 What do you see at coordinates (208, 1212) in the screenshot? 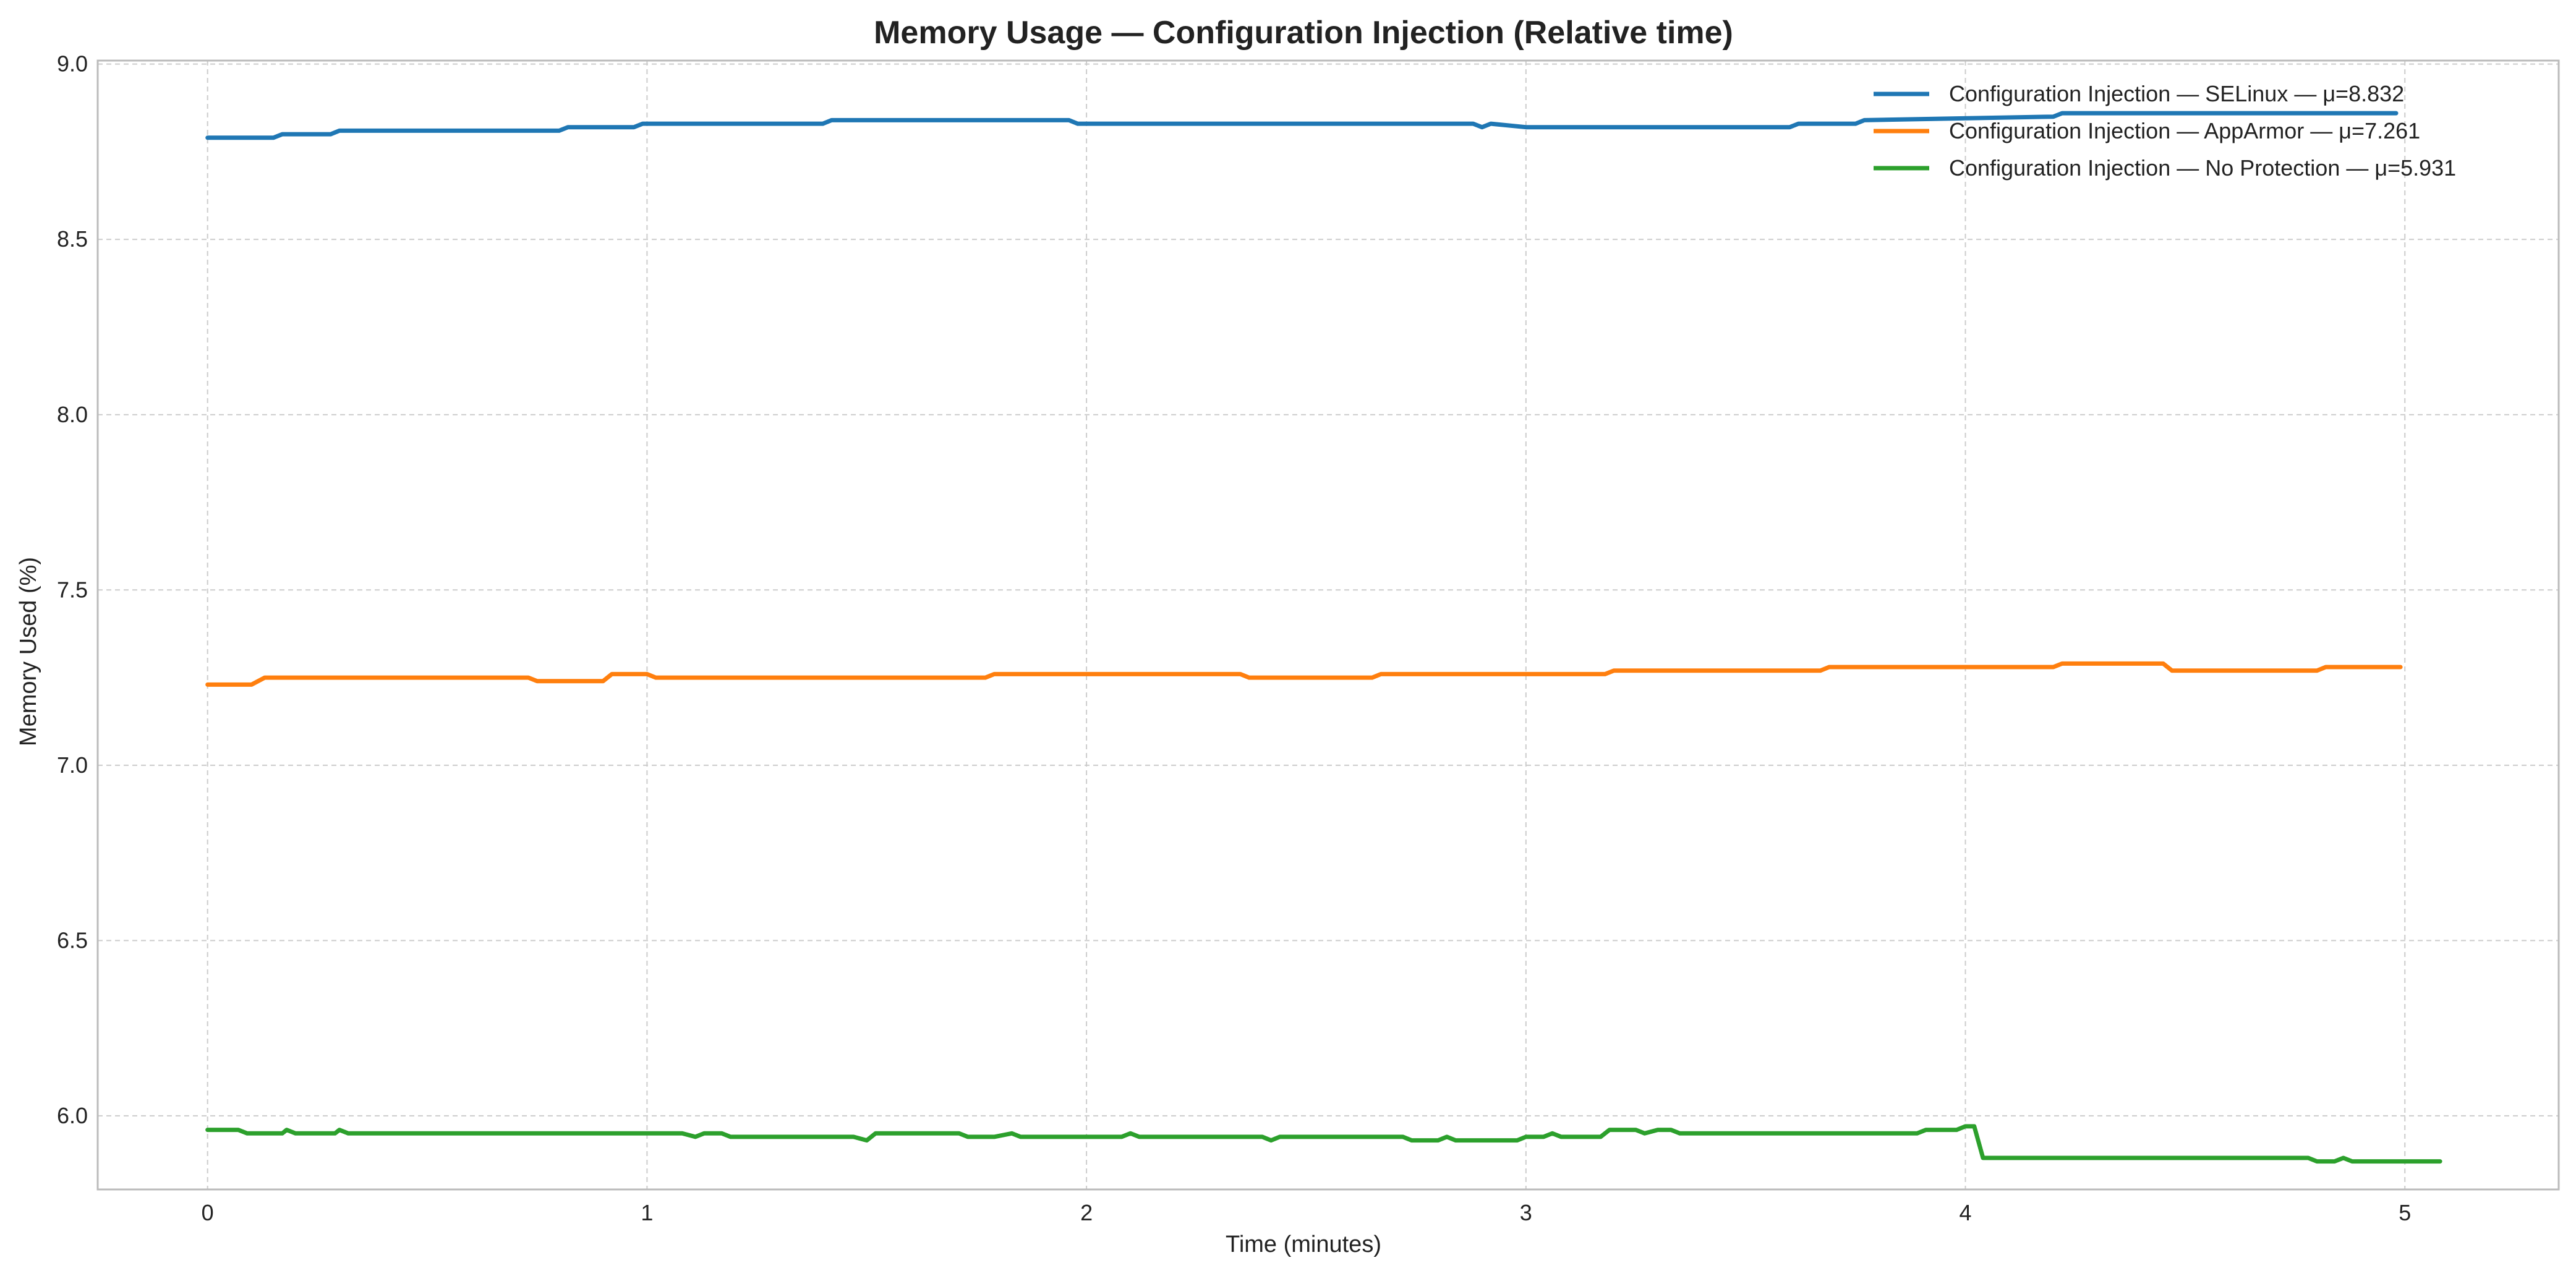
I see `x-tick-label: 0` at bounding box center [208, 1212].